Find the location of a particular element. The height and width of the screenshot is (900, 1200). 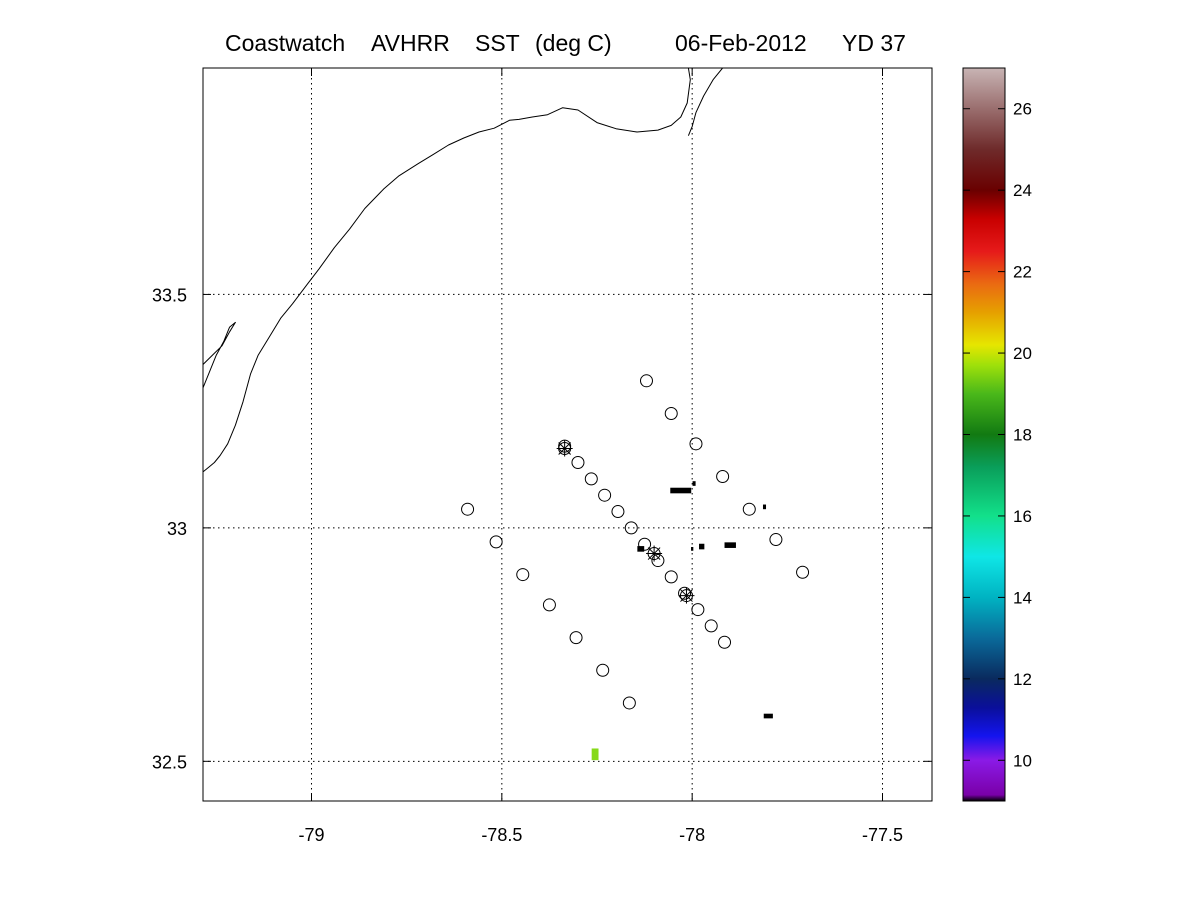

lat-tick-label: 33.5 is located at coordinates (169, 295).